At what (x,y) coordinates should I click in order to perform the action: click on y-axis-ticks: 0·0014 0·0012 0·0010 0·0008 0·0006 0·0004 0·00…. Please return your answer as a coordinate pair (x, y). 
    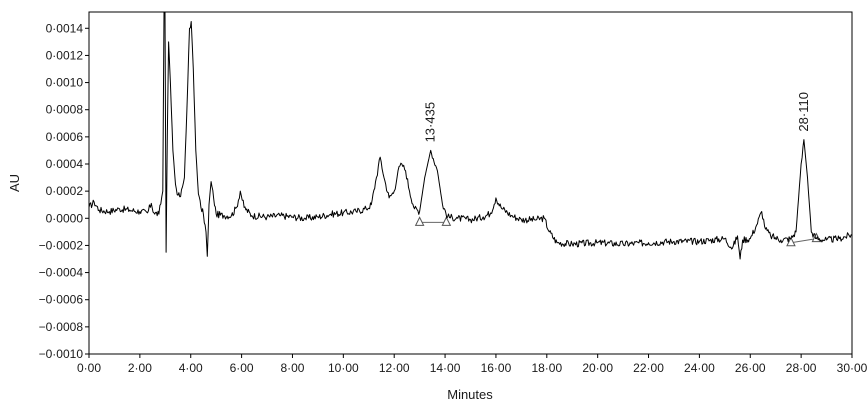
    Looking at the image, I should click on (64, 191).